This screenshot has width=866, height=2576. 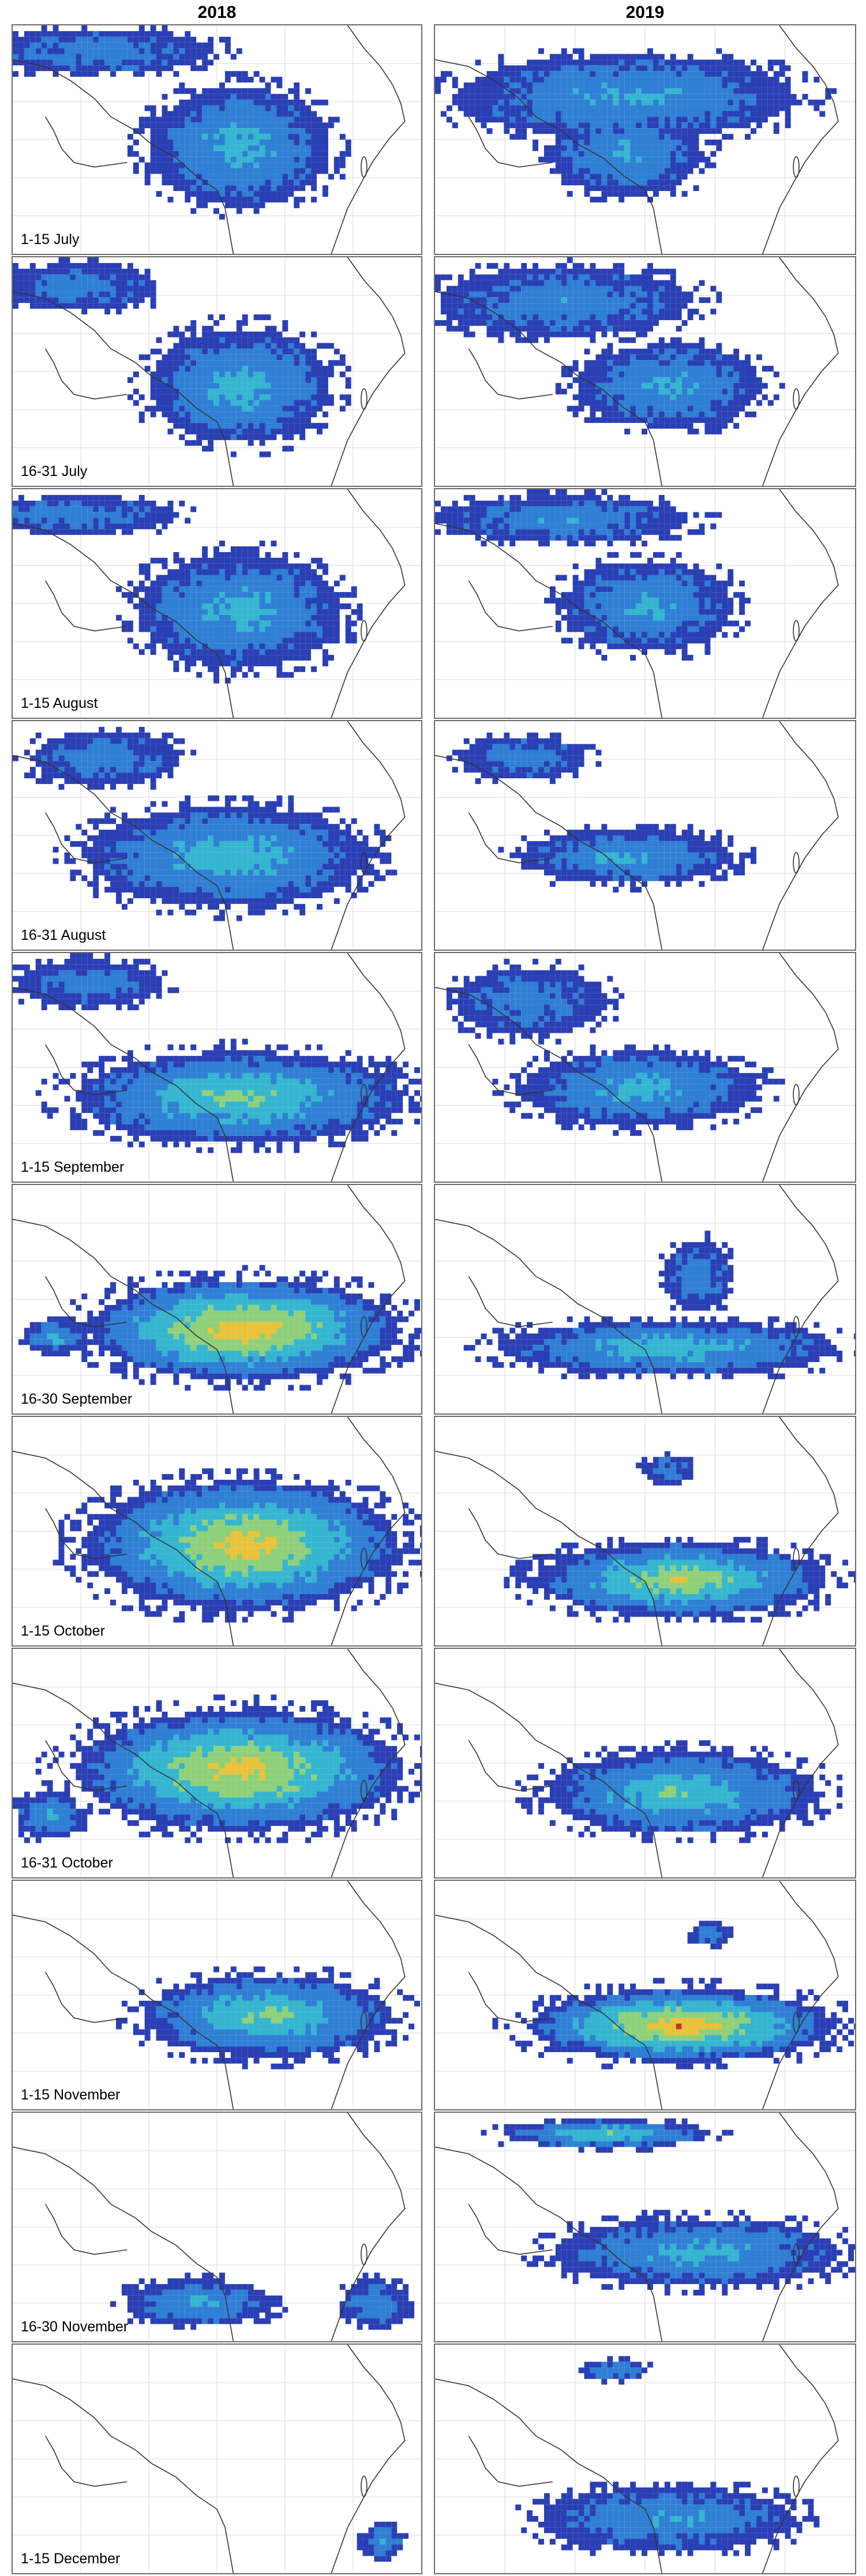 I want to click on map-panel-2018-11: 1-15 December, so click(x=217, y=2458).